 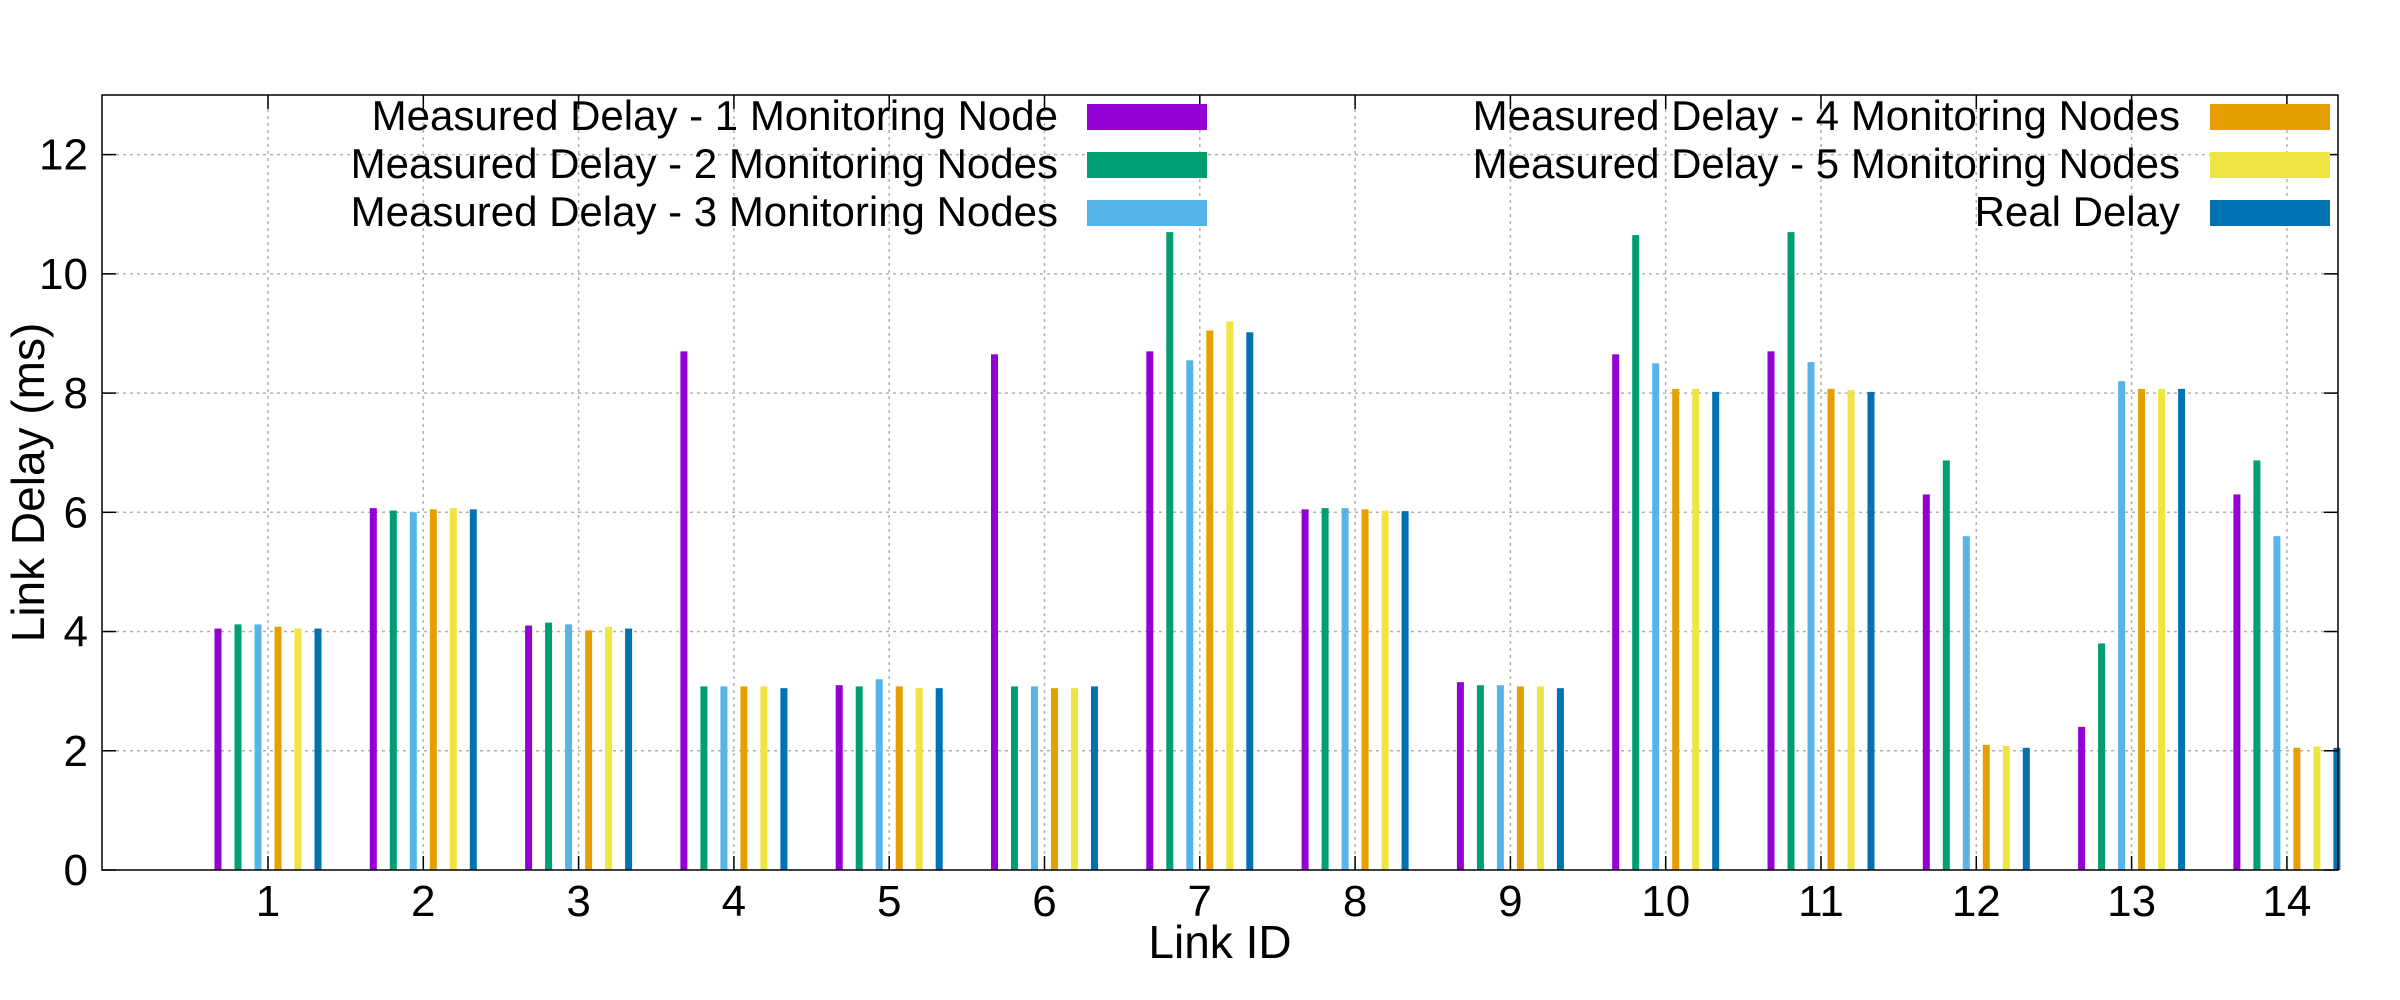 I want to click on y-tick-labels: 0 2 4 6 8 10 12, so click(x=63, y=513).